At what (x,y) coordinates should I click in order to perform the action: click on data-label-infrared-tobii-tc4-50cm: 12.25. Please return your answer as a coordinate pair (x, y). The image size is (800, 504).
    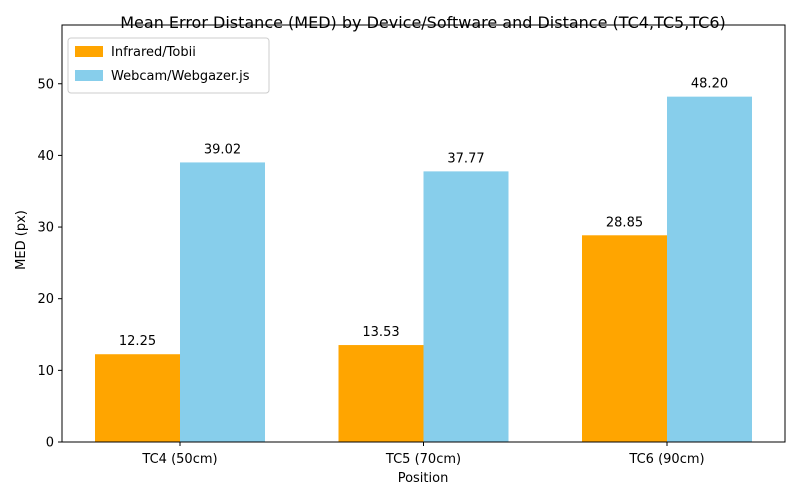
    Looking at the image, I should click on (137, 341).